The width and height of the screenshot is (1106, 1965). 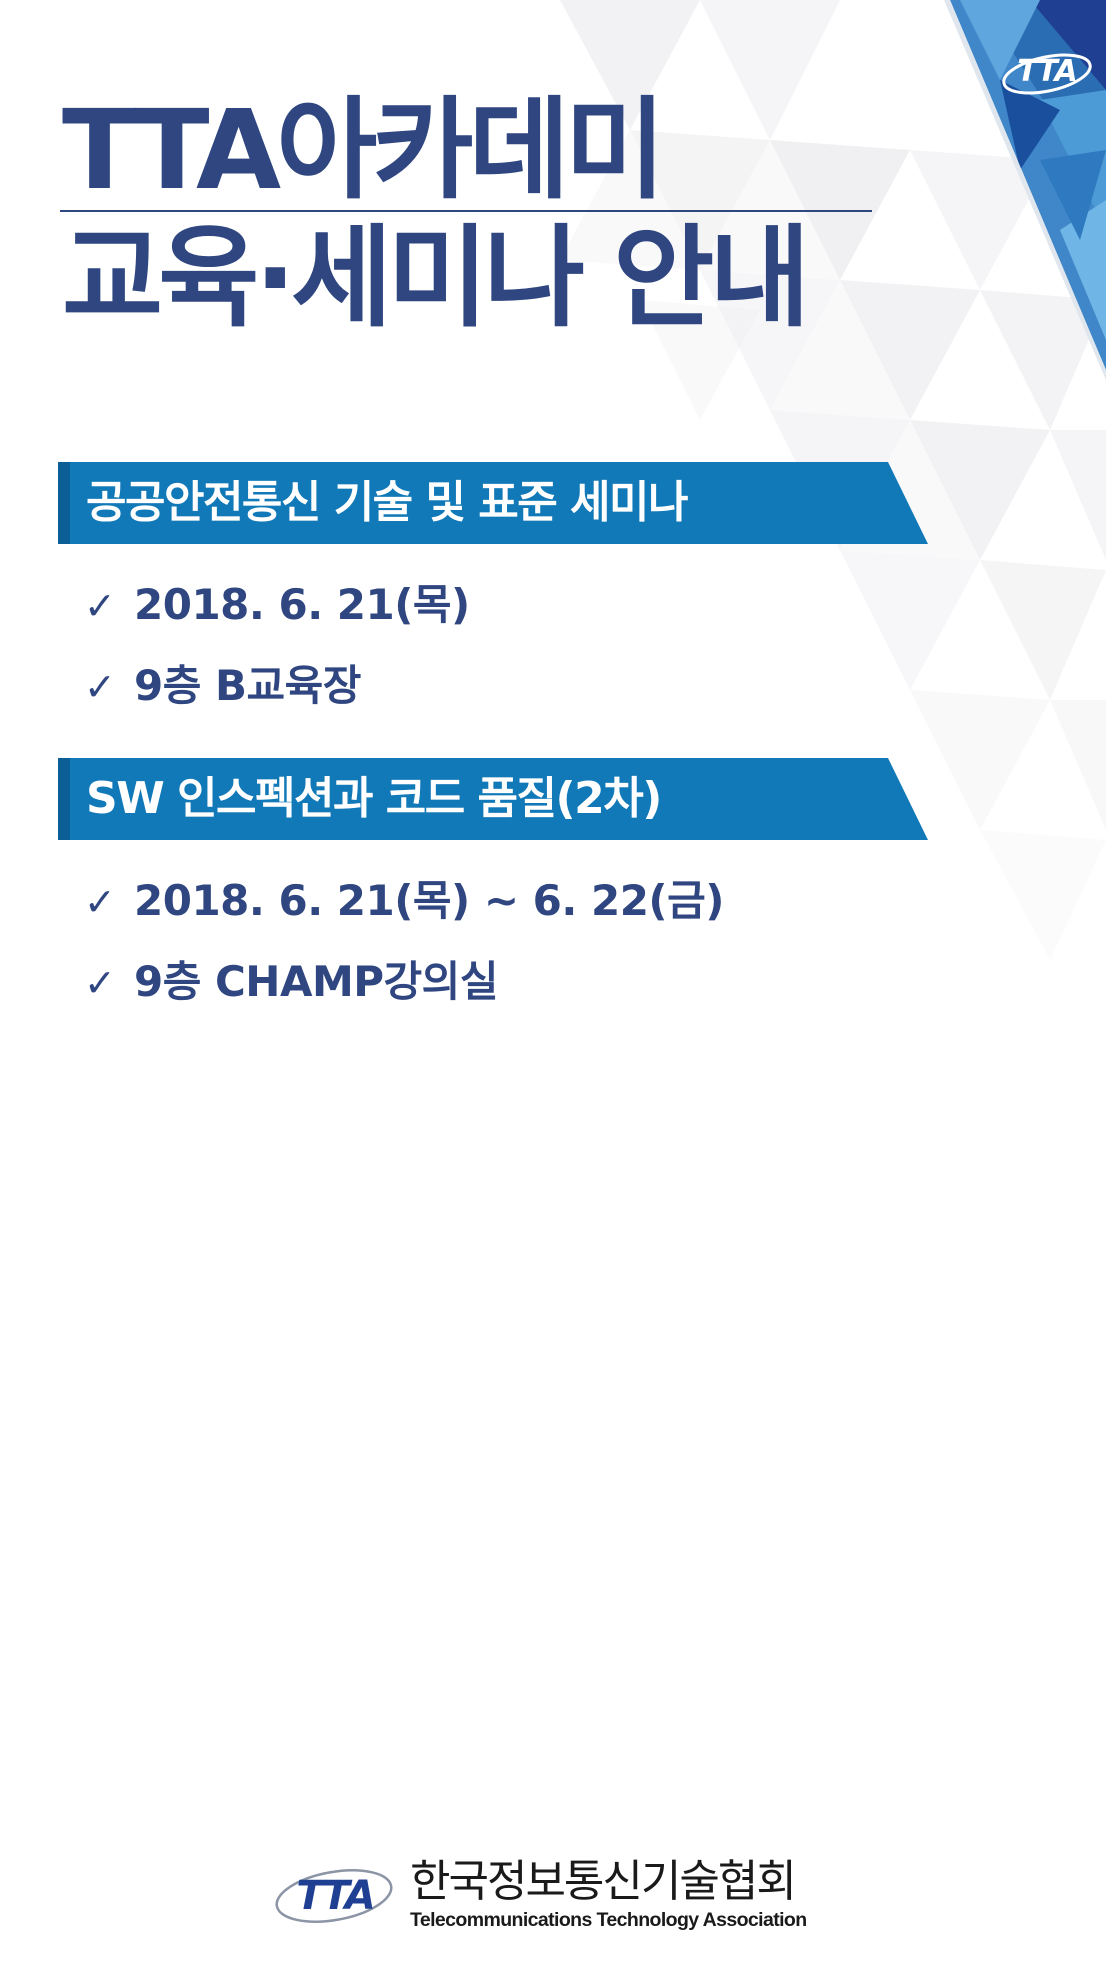 What do you see at coordinates (316, 981) in the screenshot?
I see `detail-text: 9층 CHAMP강의실` at bounding box center [316, 981].